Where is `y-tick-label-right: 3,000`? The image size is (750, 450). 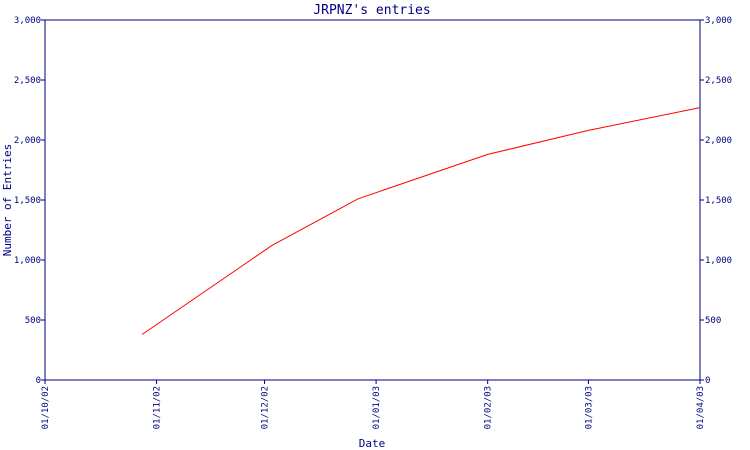 y-tick-label-right: 3,000 is located at coordinates (718, 21).